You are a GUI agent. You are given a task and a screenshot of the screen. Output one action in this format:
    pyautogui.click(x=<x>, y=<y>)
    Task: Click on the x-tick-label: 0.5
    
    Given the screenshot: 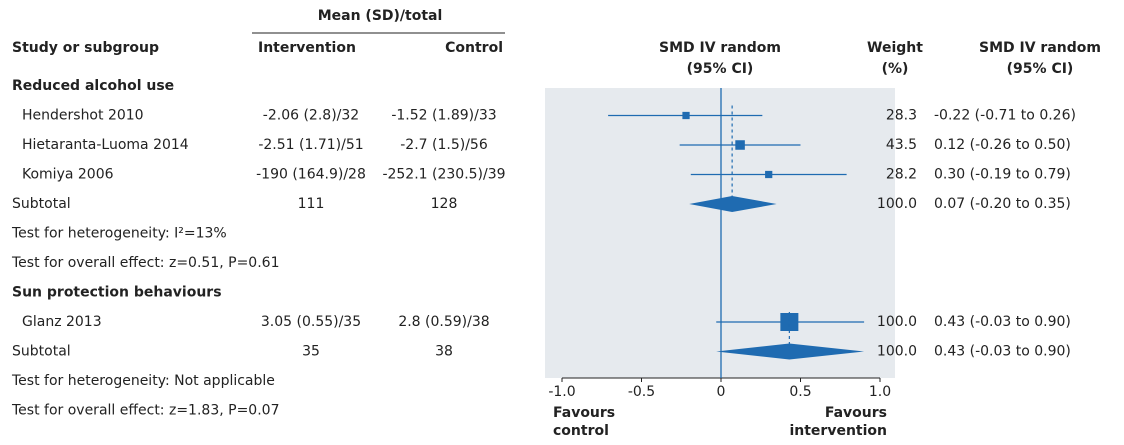 What is the action you would take?
    pyautogui.click(x=800, y=392)
    